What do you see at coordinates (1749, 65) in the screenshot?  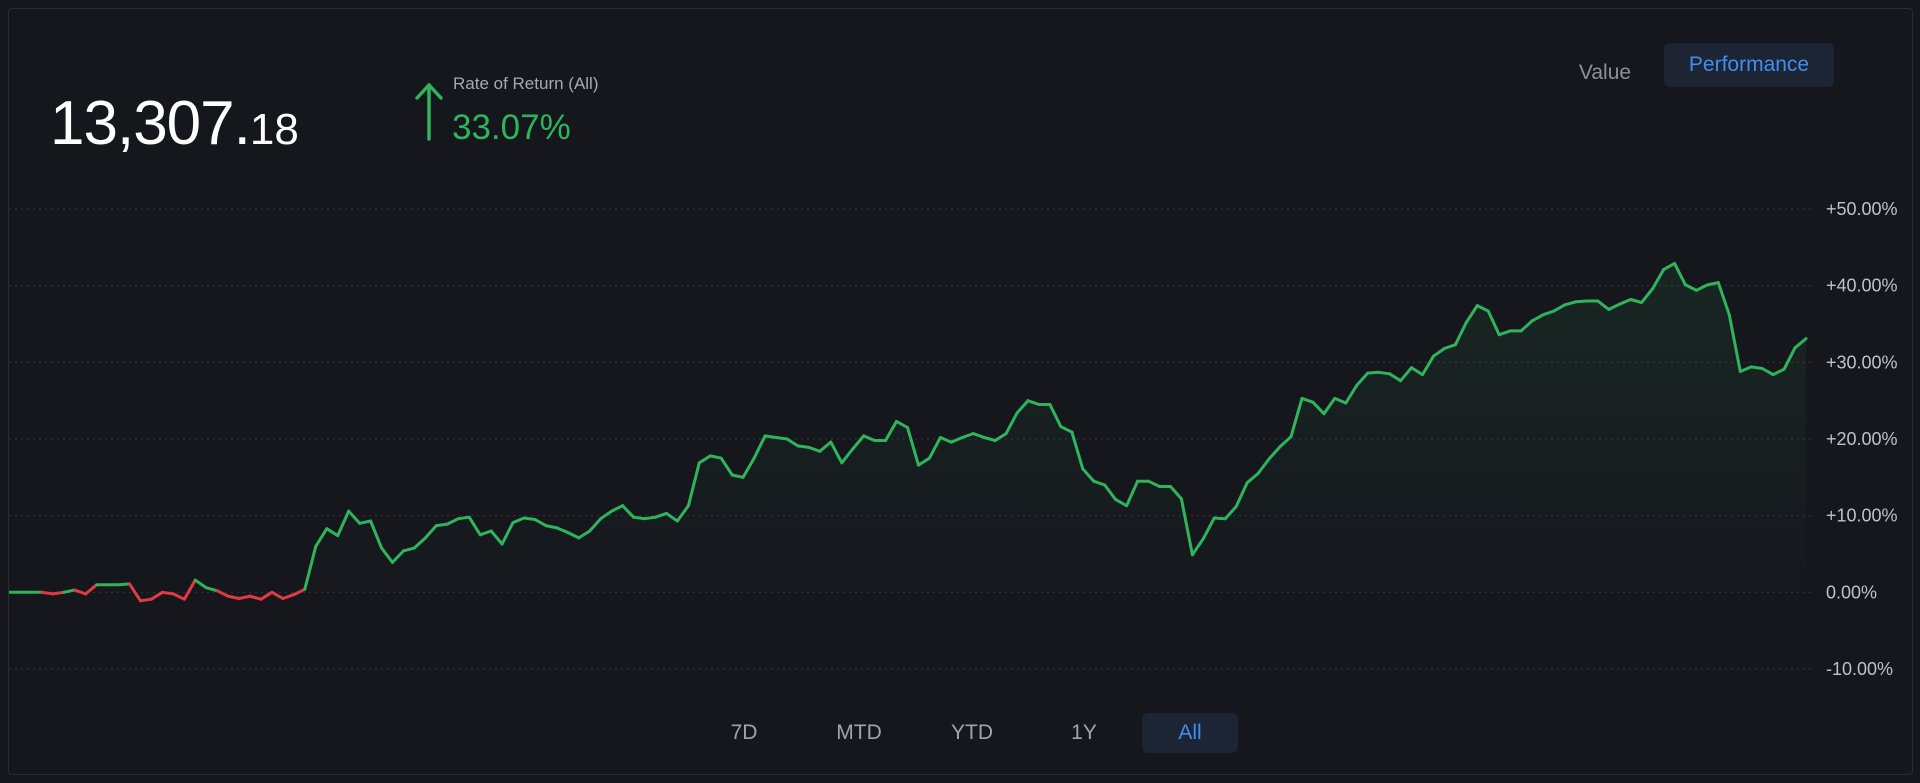 I see `performance-toggle-button: Performance` at bounding box center [1749, 65].